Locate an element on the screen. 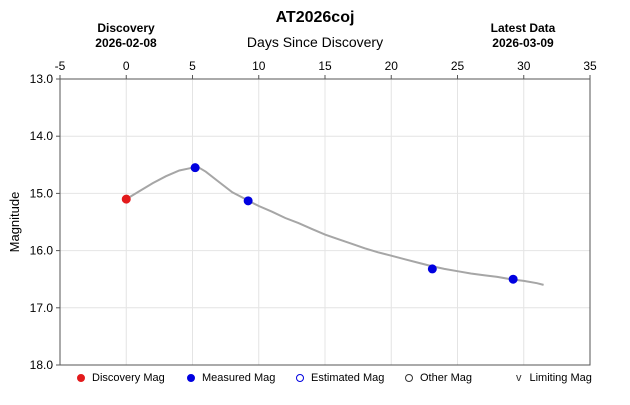 This screenshot has width=630, height=405. x-tick-label: 30 is located at coordinates (524, 66).